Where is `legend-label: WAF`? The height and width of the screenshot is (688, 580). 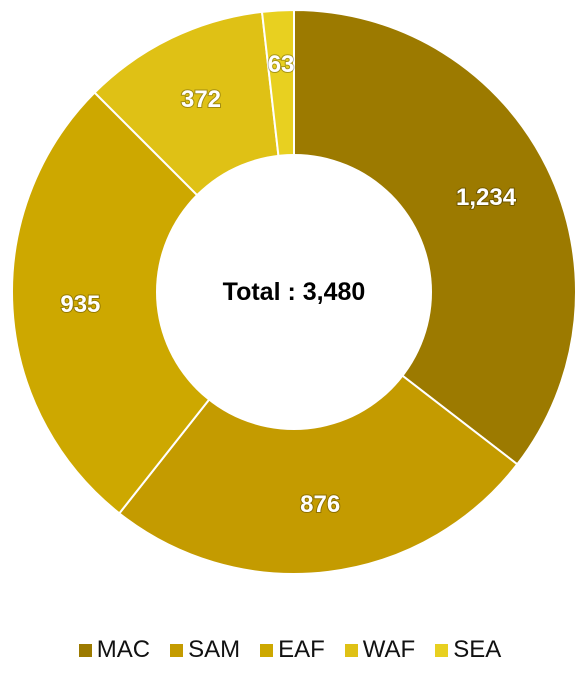 legend-label: WAF is located at coordinates (389, 649).